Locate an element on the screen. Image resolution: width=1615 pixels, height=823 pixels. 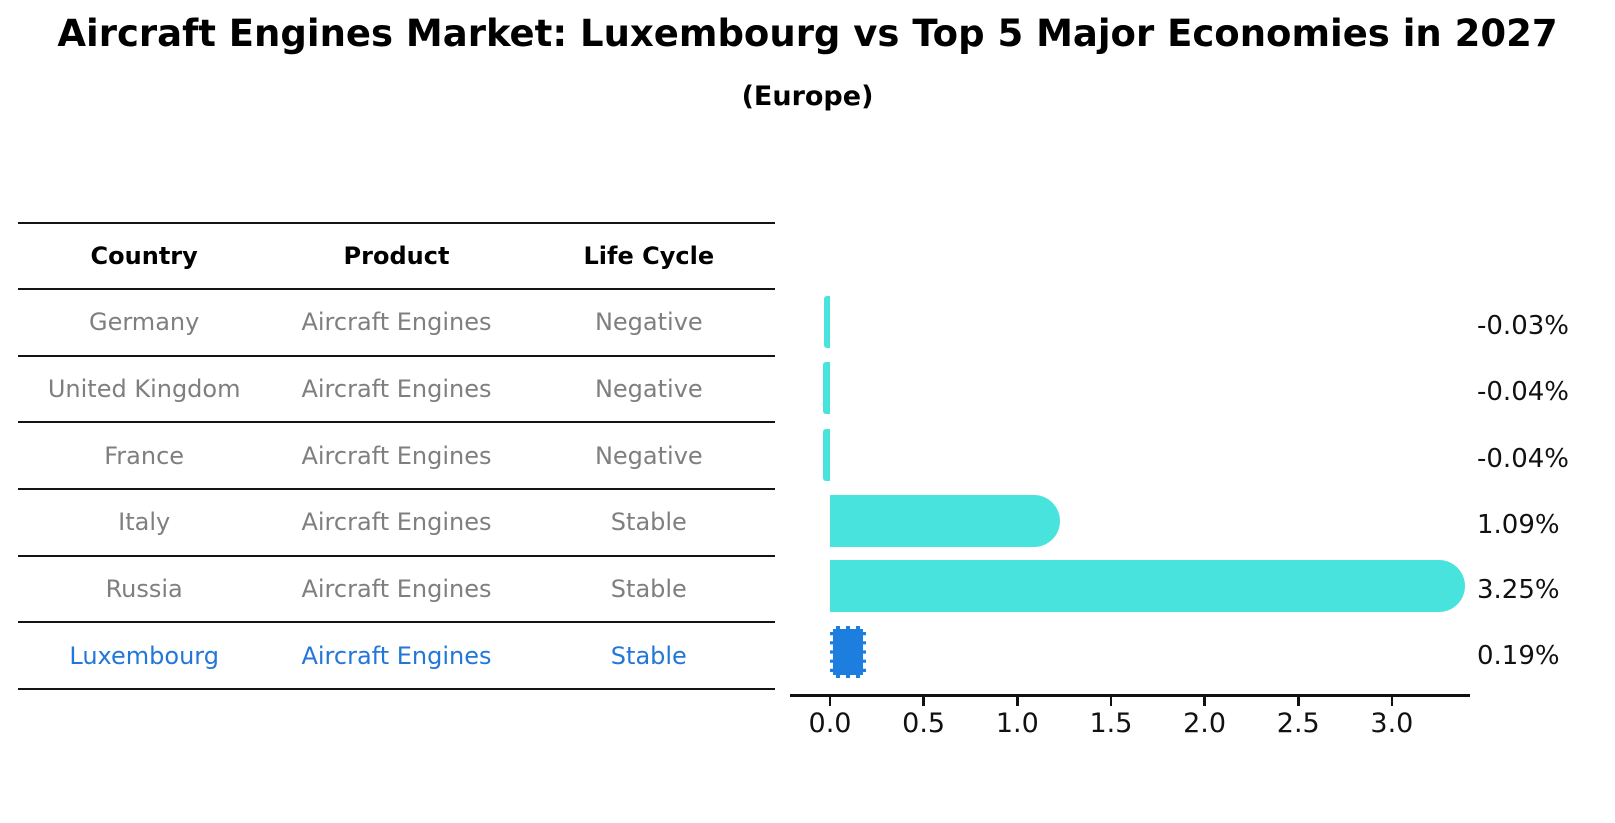
bar-germany is located at coordinates (827, 322).